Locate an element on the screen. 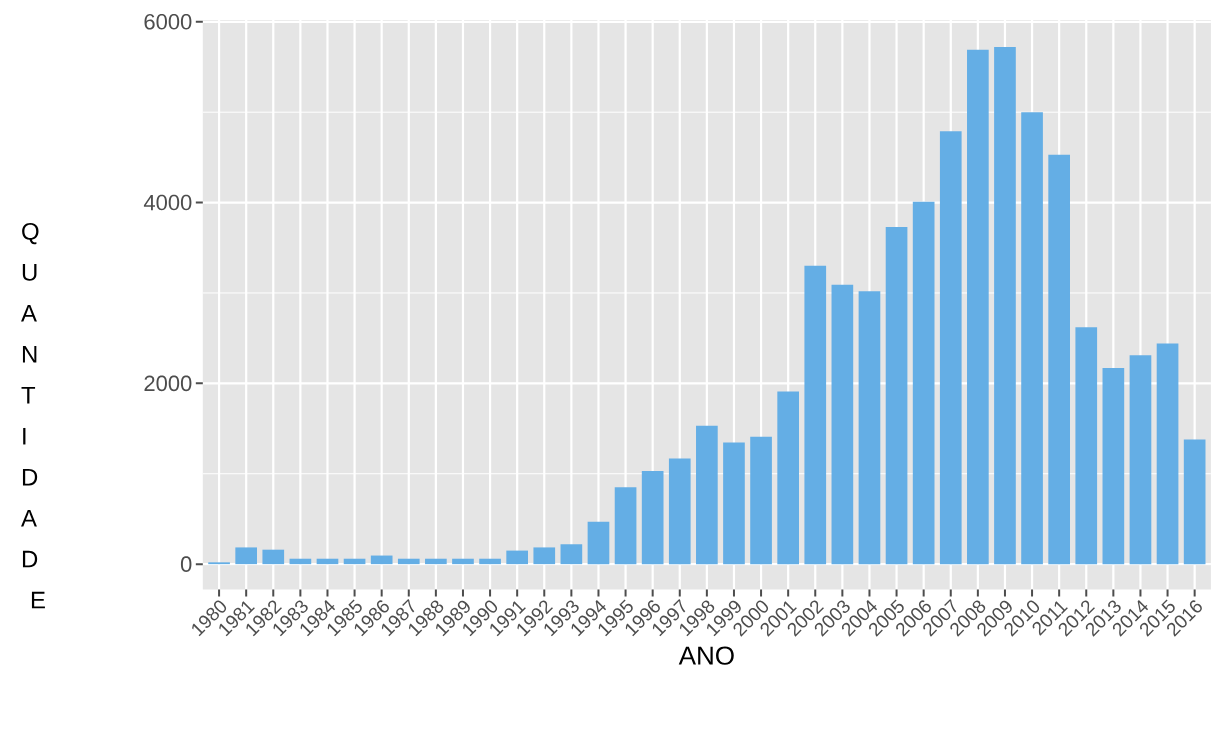  y-tick-label: 6000 is located at coordinates (168, 21).